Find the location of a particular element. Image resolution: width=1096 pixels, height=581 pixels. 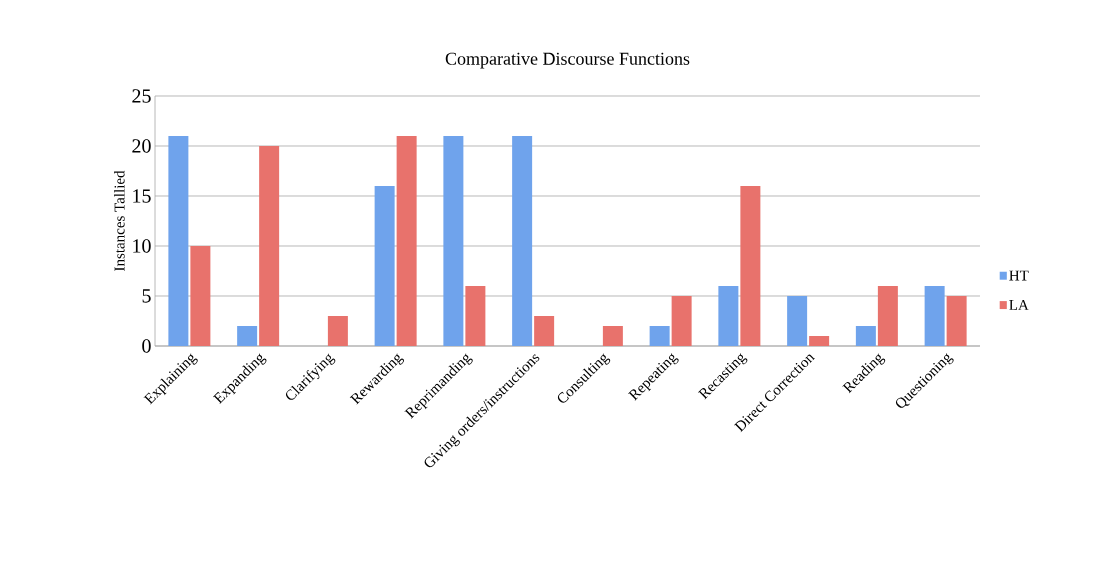

chart-title: Comparative Discourse Functions is located at coordinates (567, 60).